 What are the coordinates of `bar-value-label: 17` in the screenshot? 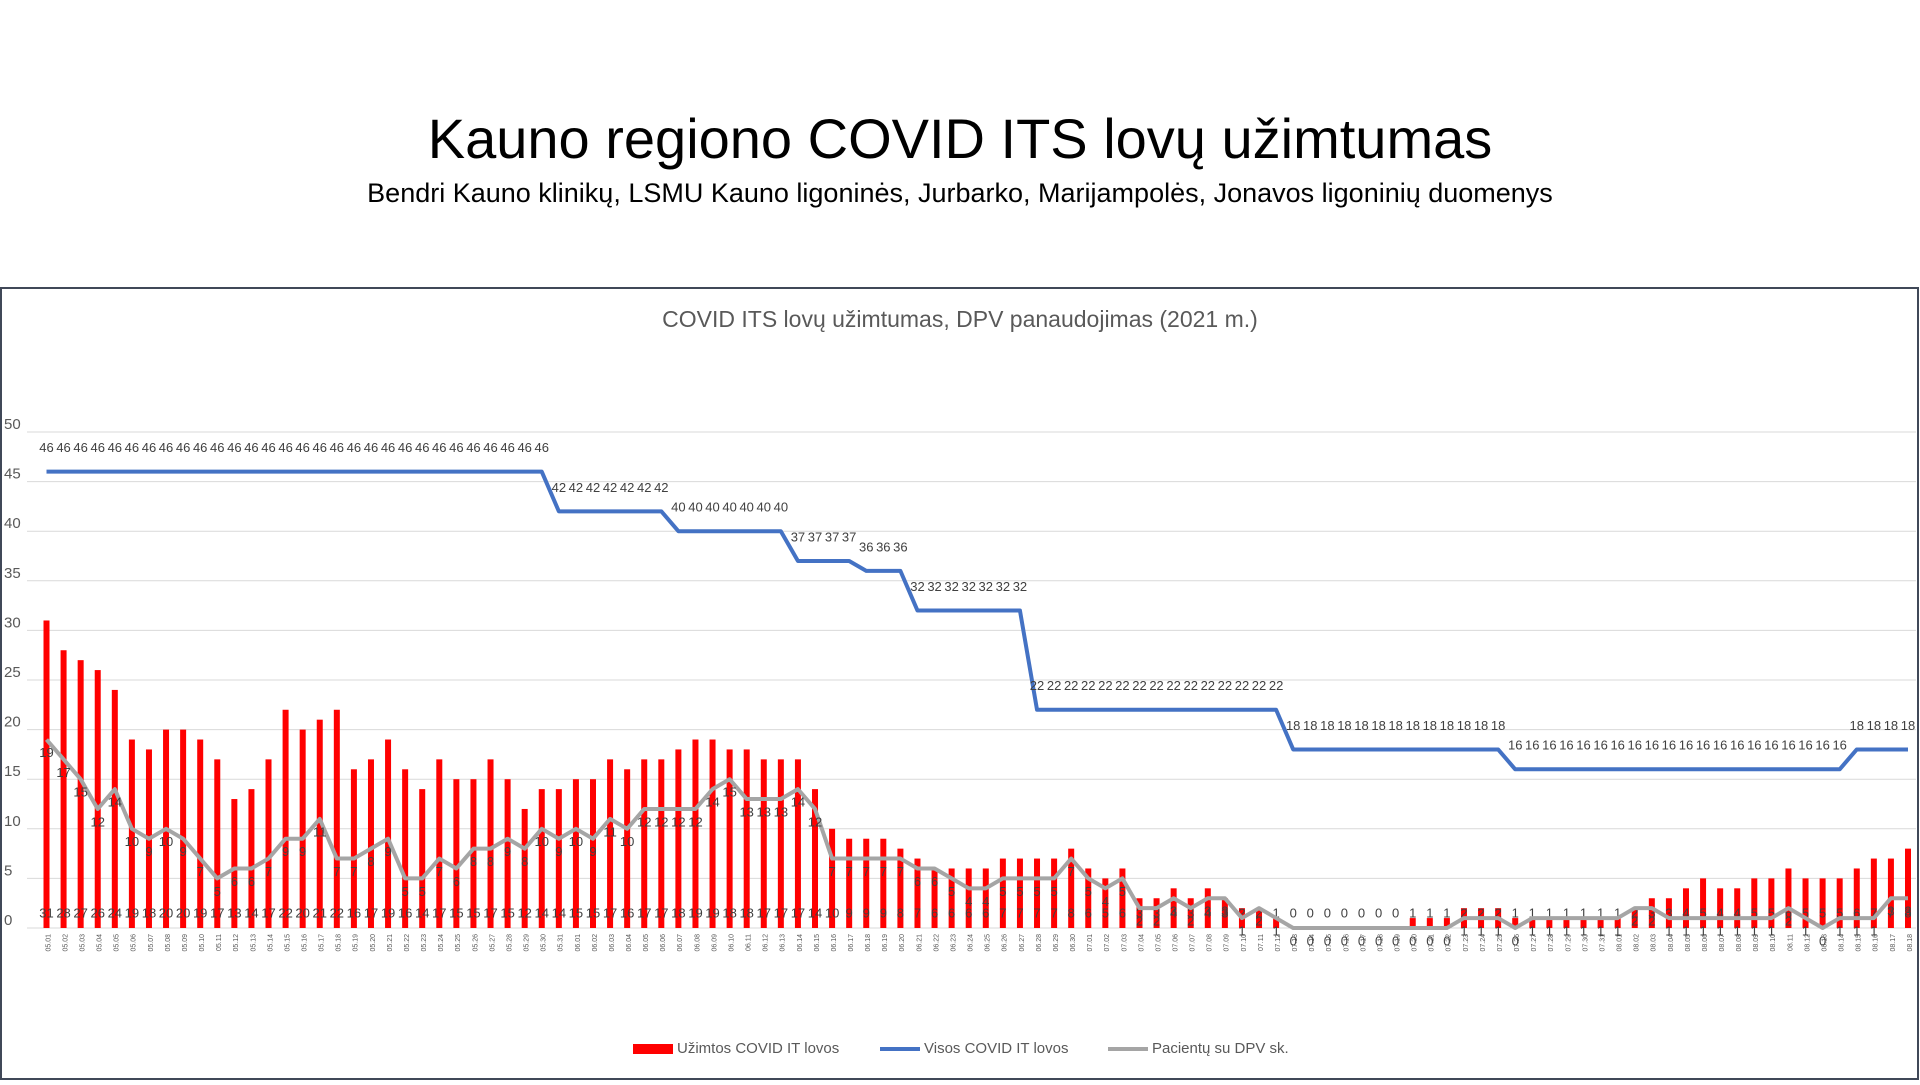 It's located at (439, 912).